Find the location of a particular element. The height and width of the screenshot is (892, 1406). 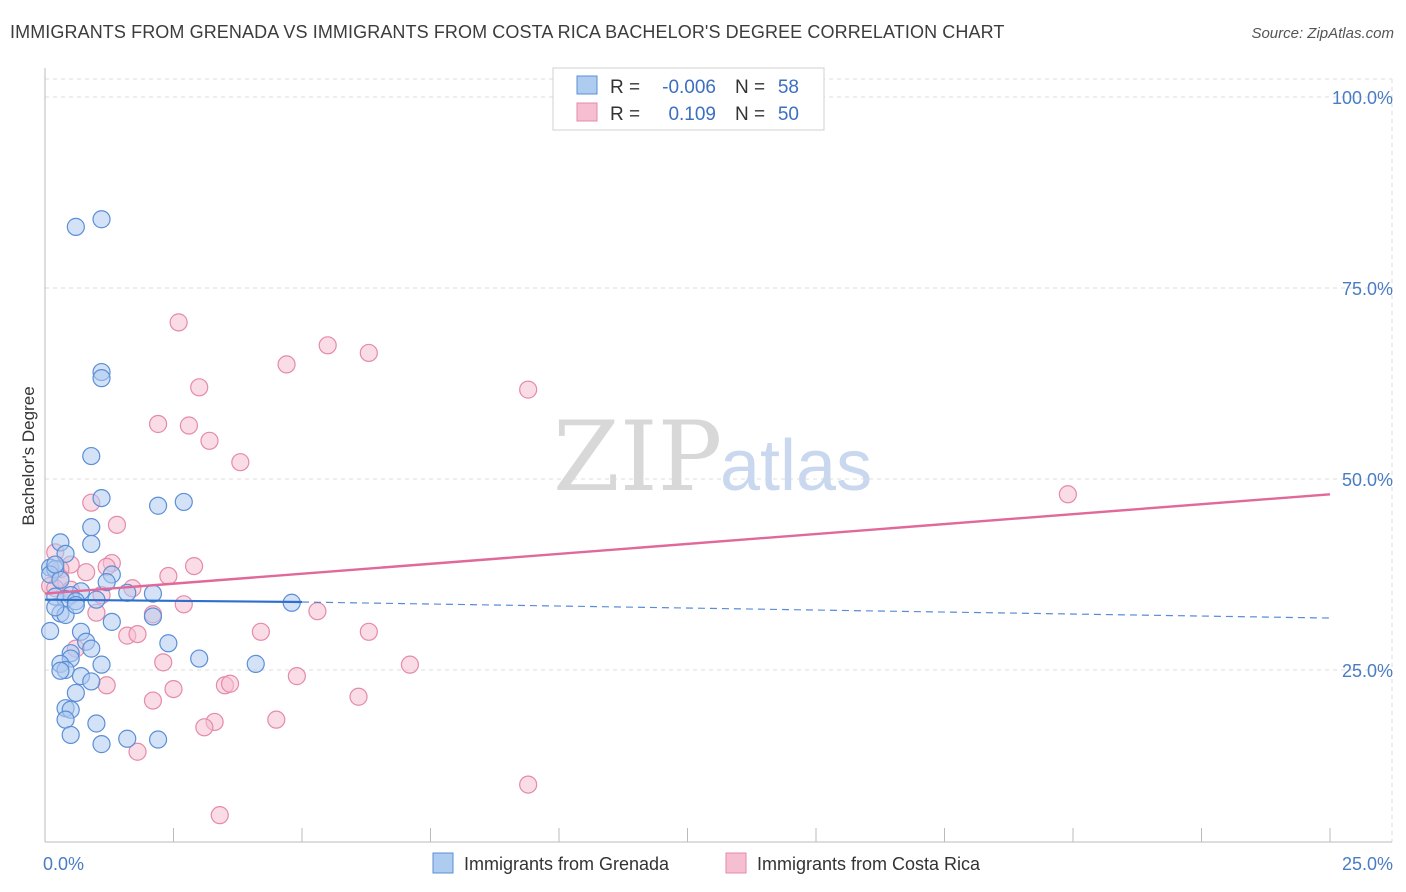

y-tick-label-25: 25.0% is located at coordinates (1367, 671).